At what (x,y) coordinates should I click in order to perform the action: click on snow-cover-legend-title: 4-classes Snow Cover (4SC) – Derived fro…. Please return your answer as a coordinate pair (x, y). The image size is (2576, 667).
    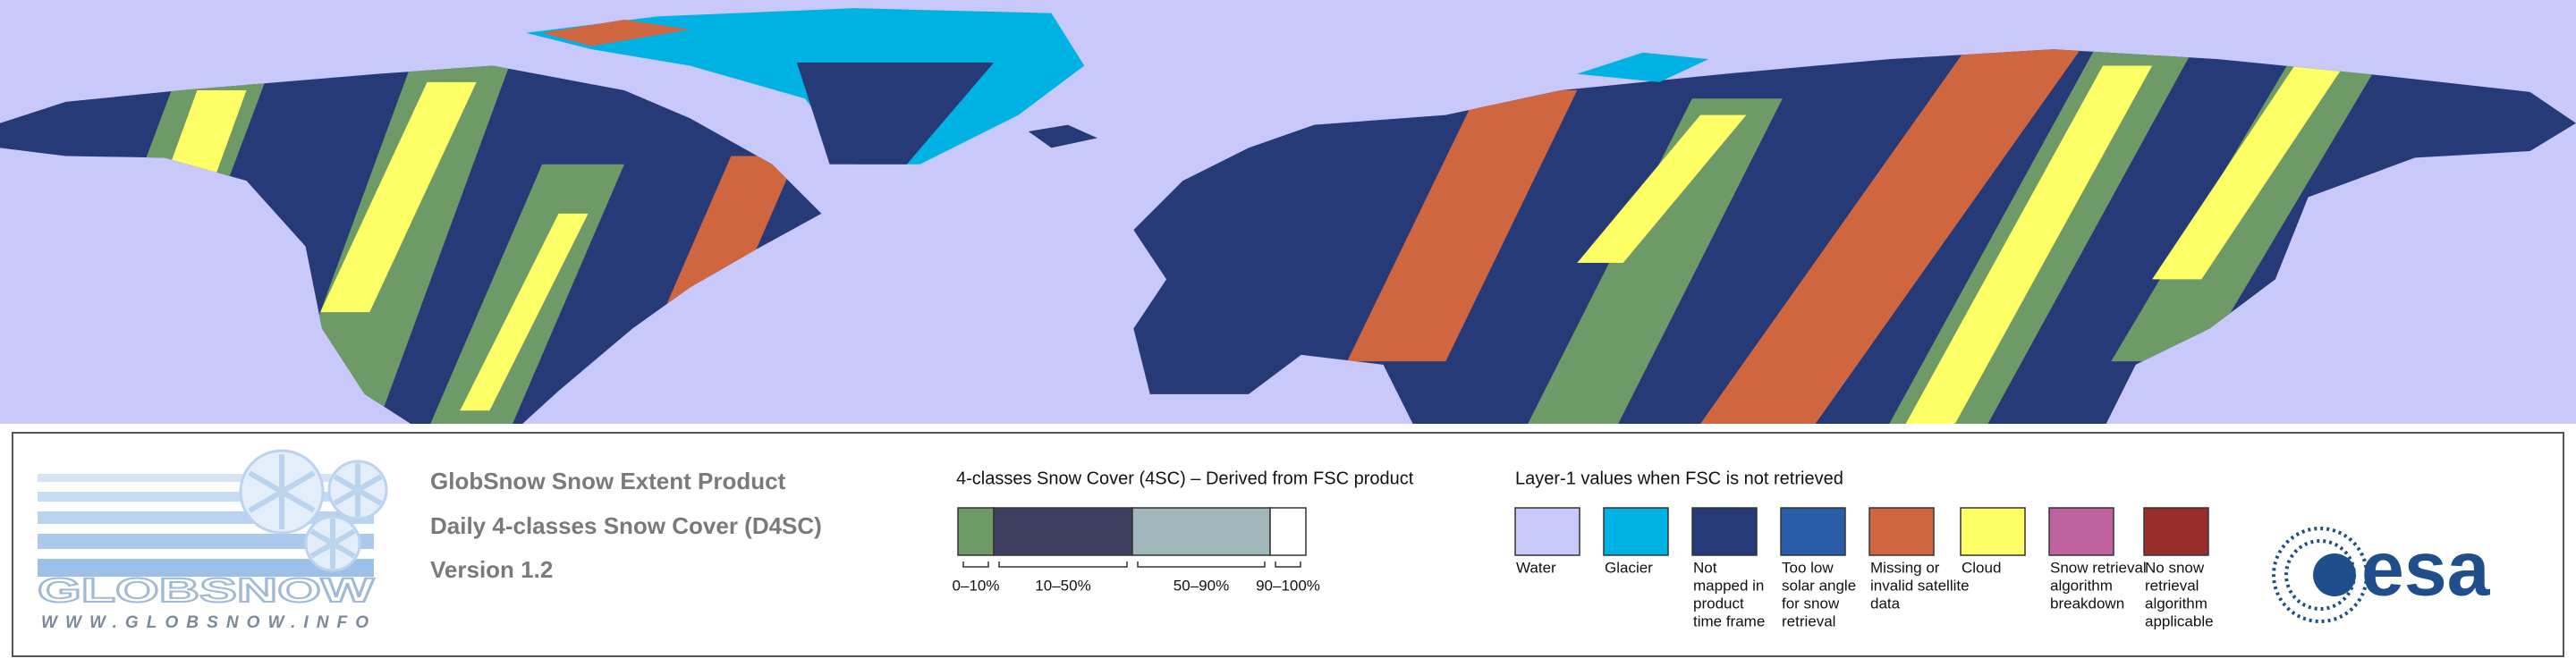
    Looking at the image, I should click on (1185, 478).